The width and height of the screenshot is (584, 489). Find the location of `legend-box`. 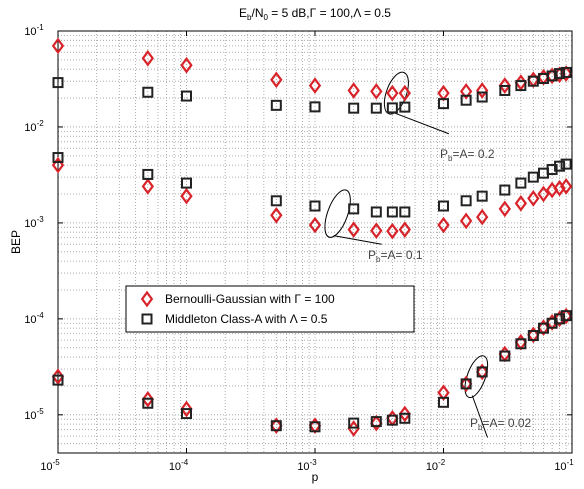

legend-box is located at coordinates (270, 309).